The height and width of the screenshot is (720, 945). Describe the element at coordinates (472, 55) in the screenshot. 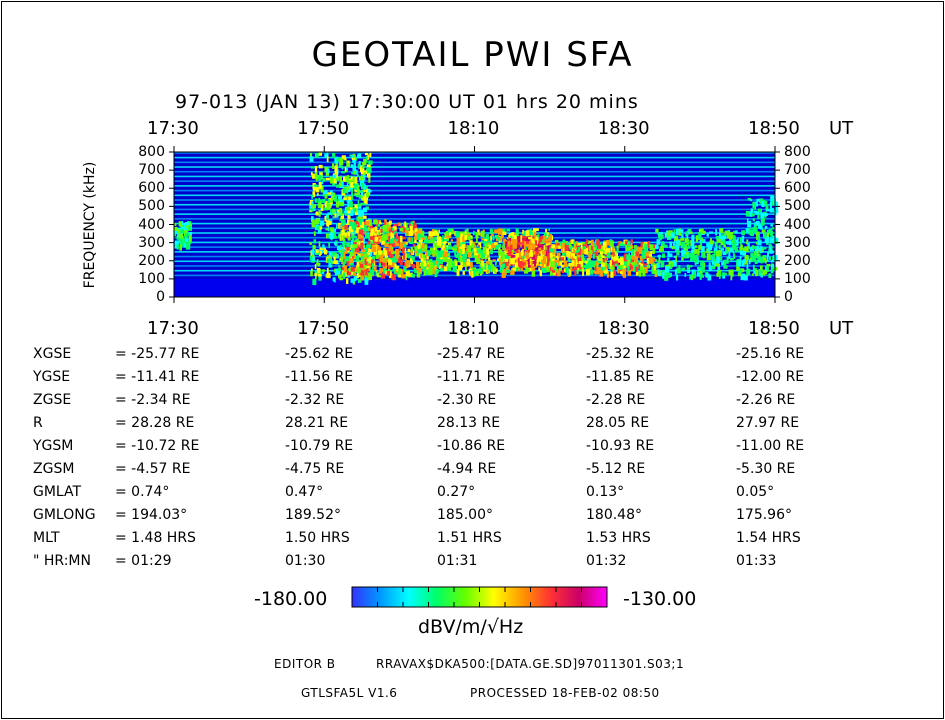

I see `chart-title: GEOTAIL PWI SFA` at that location.